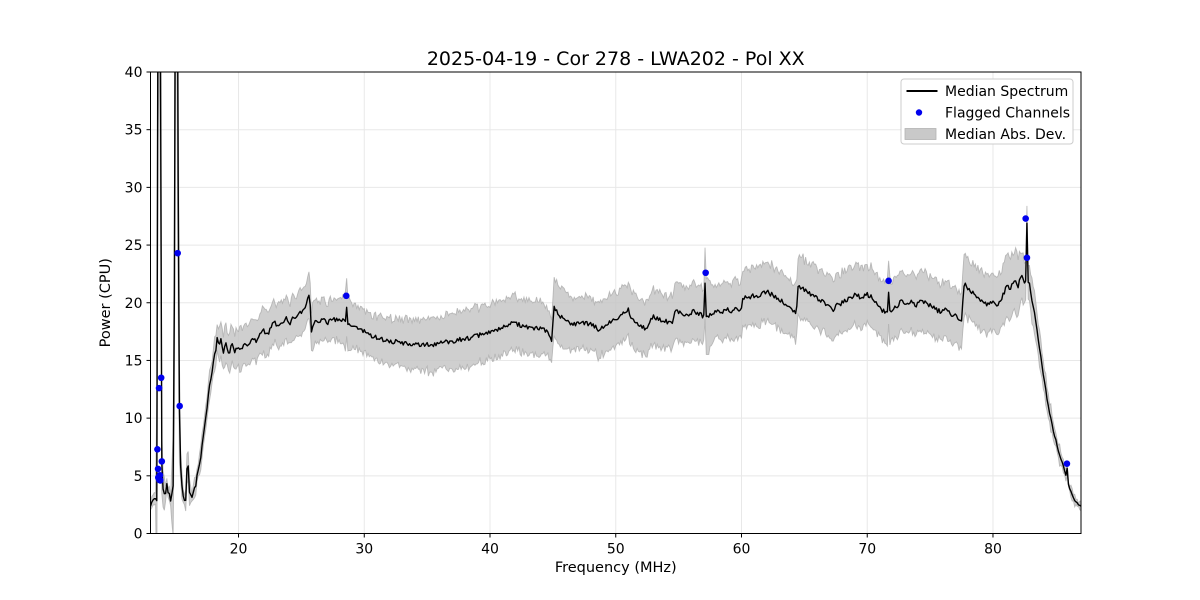  Describe the element at coordinates (742, 550) in the screenshot. I see `x-tick-label: 60` at that location.